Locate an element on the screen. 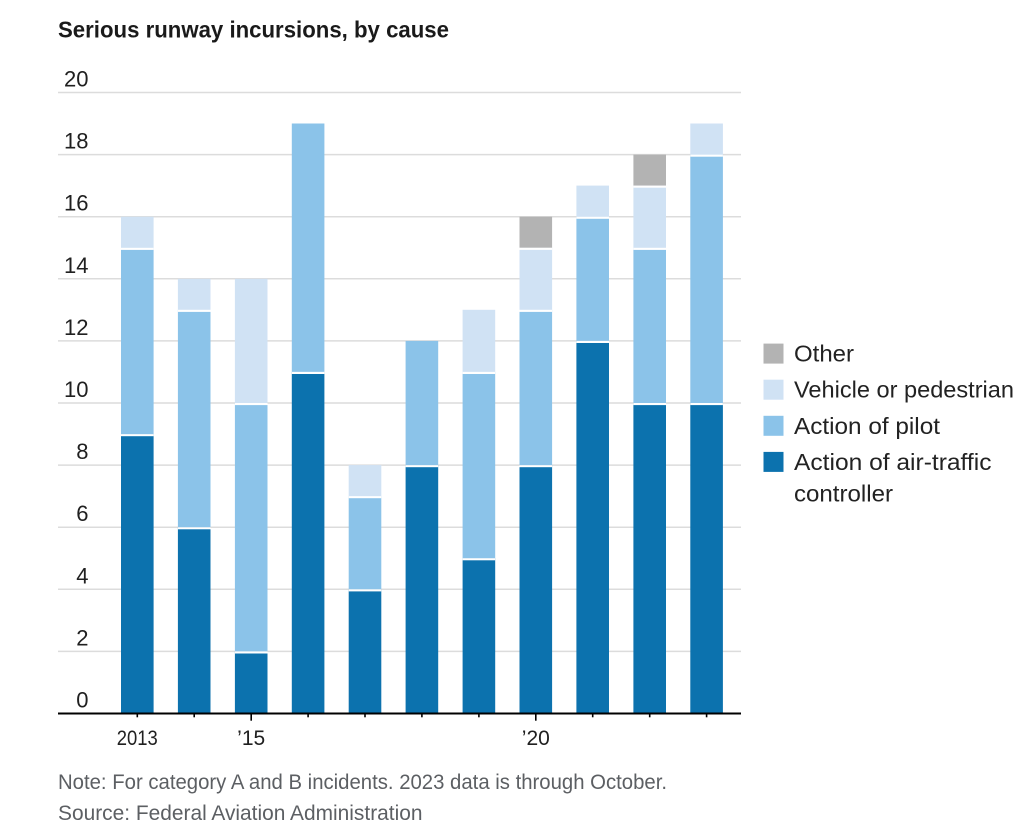  svg-text: 4 is located at coordinates (82, 575).